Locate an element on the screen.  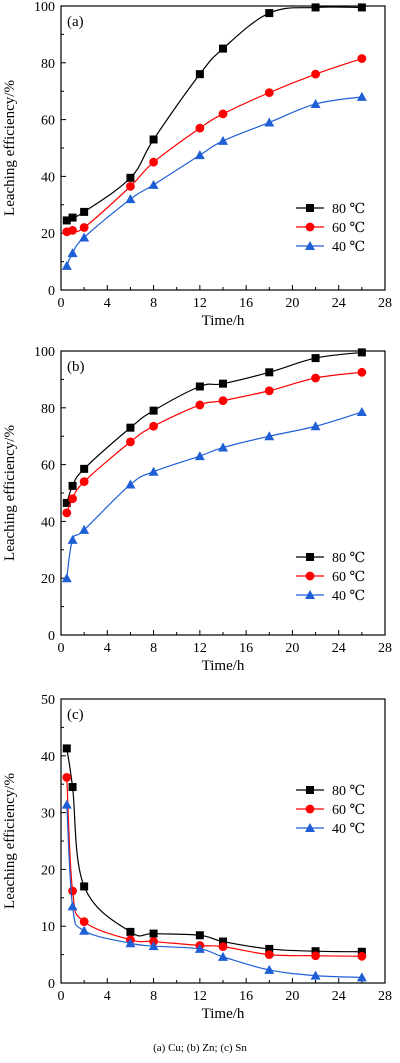
x-tick-label: 16 is located at coordinates (246, 996).